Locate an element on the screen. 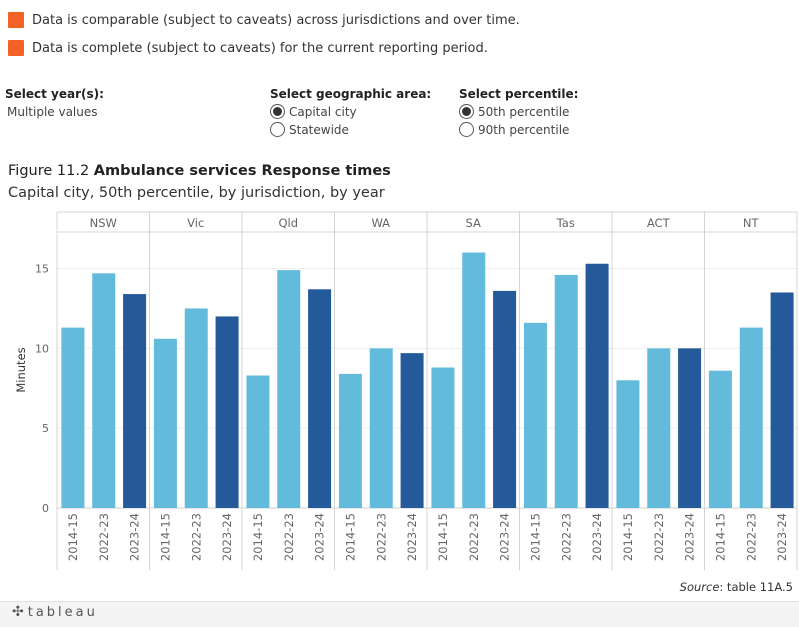 The width and height of the screenshot is (799, 627). source-label: Source is located at coordinates (699, 587).